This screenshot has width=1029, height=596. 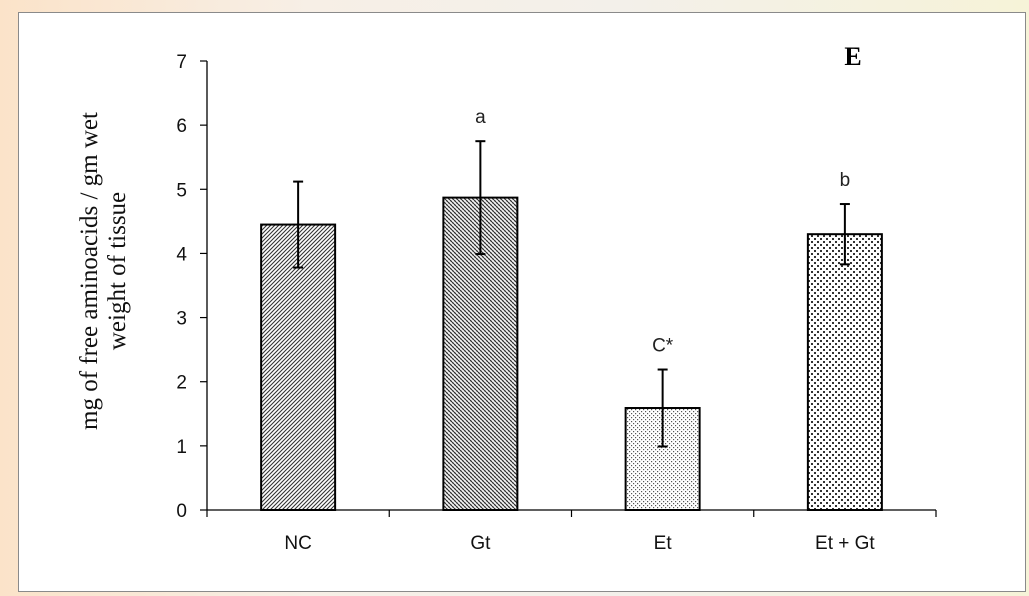 I want to click on bar-nc, so click(x=298, y=367).